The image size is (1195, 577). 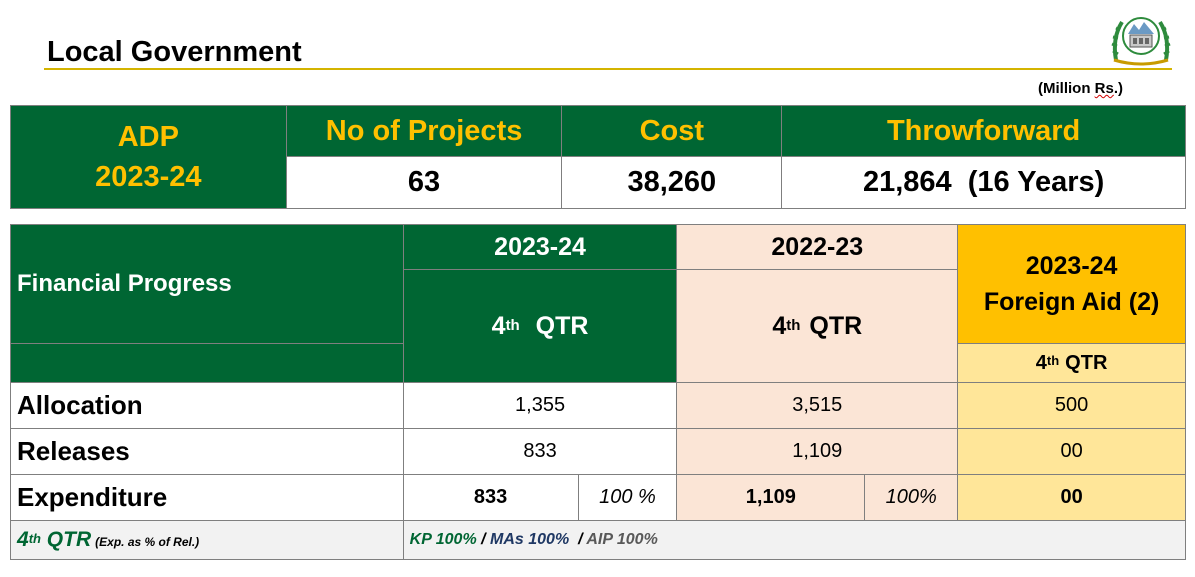 I want to click on col-2023-24-year: 2023-24, so click(x=540, y=247).